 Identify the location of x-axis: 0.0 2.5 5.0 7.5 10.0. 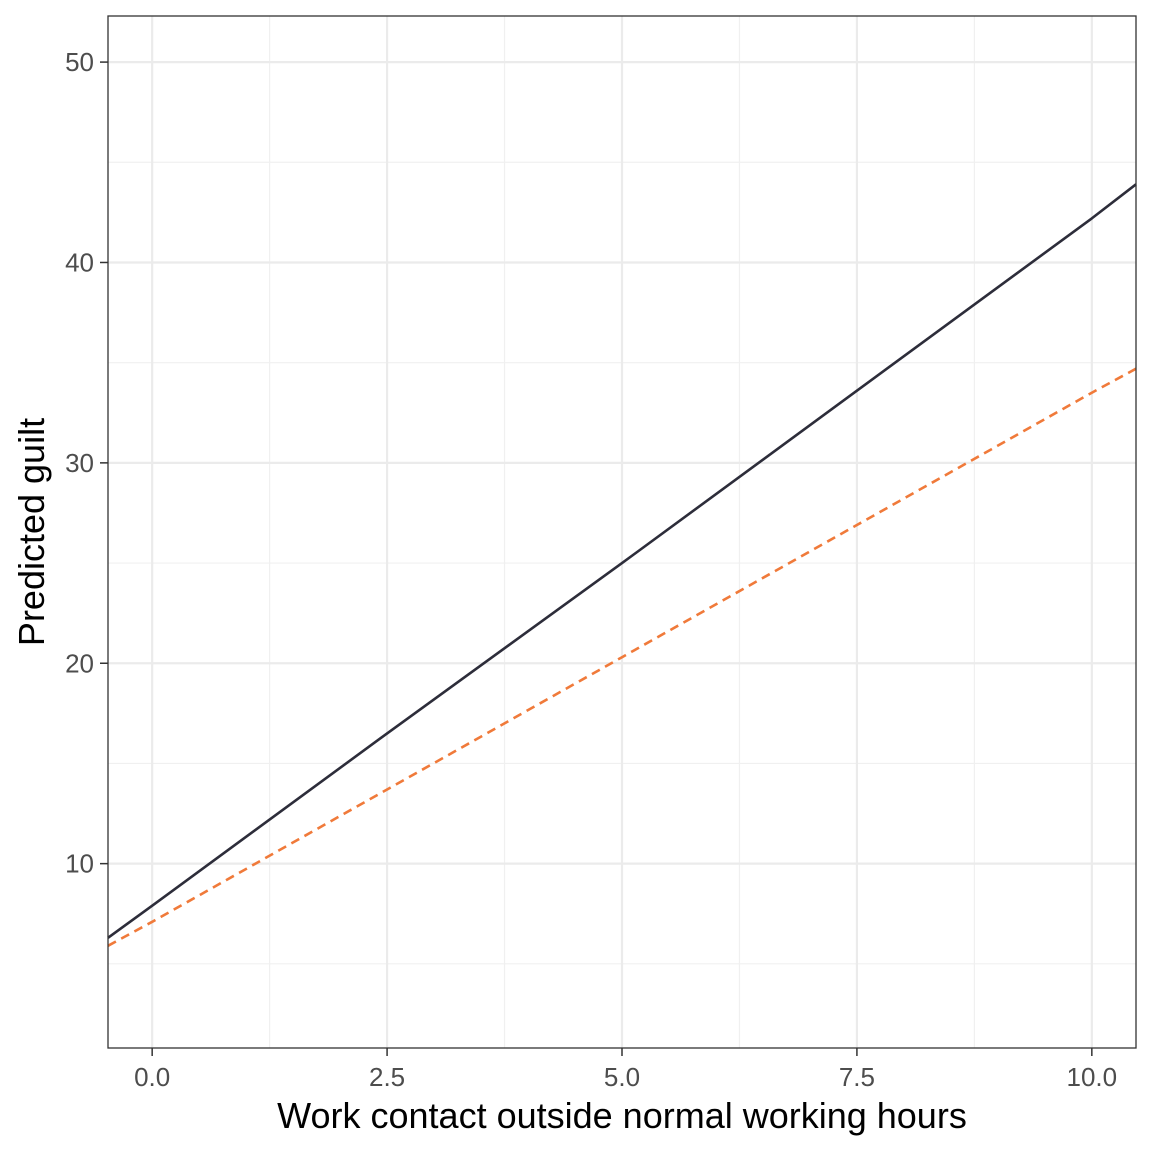
(625, 1070).